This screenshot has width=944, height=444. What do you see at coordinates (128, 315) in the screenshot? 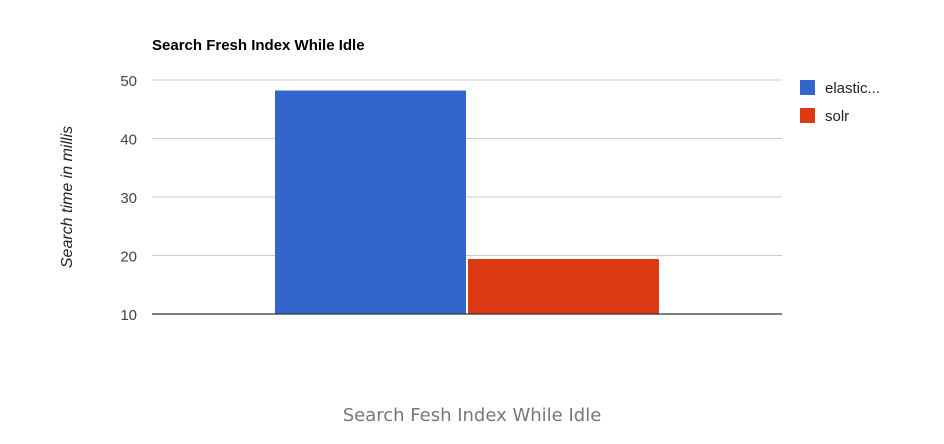
I see `y-tick-label: 10` at bounding box center [128, 315].